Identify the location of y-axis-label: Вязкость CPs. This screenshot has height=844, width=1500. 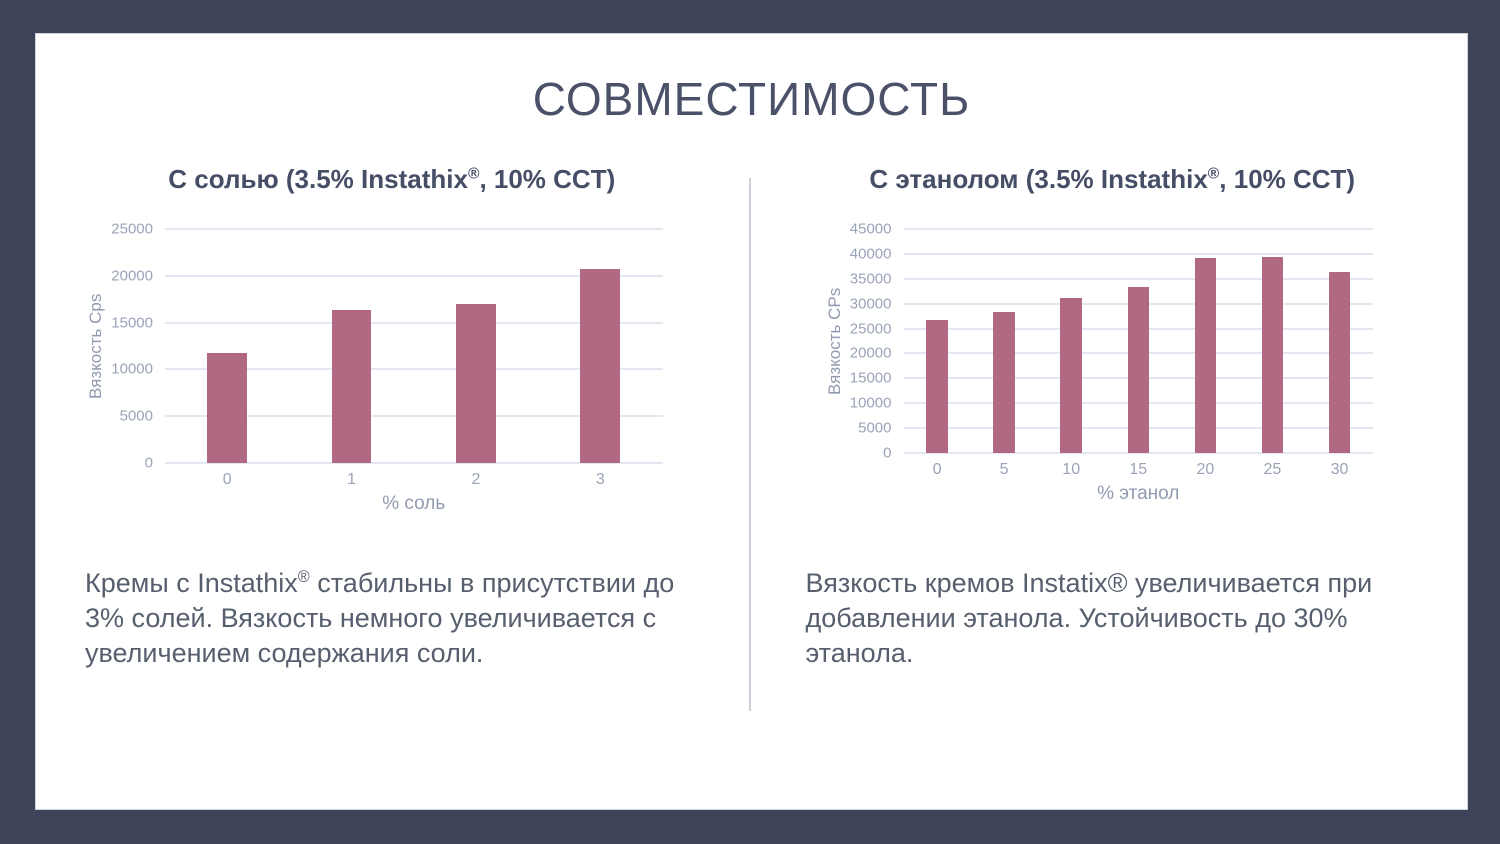
(834, 341).